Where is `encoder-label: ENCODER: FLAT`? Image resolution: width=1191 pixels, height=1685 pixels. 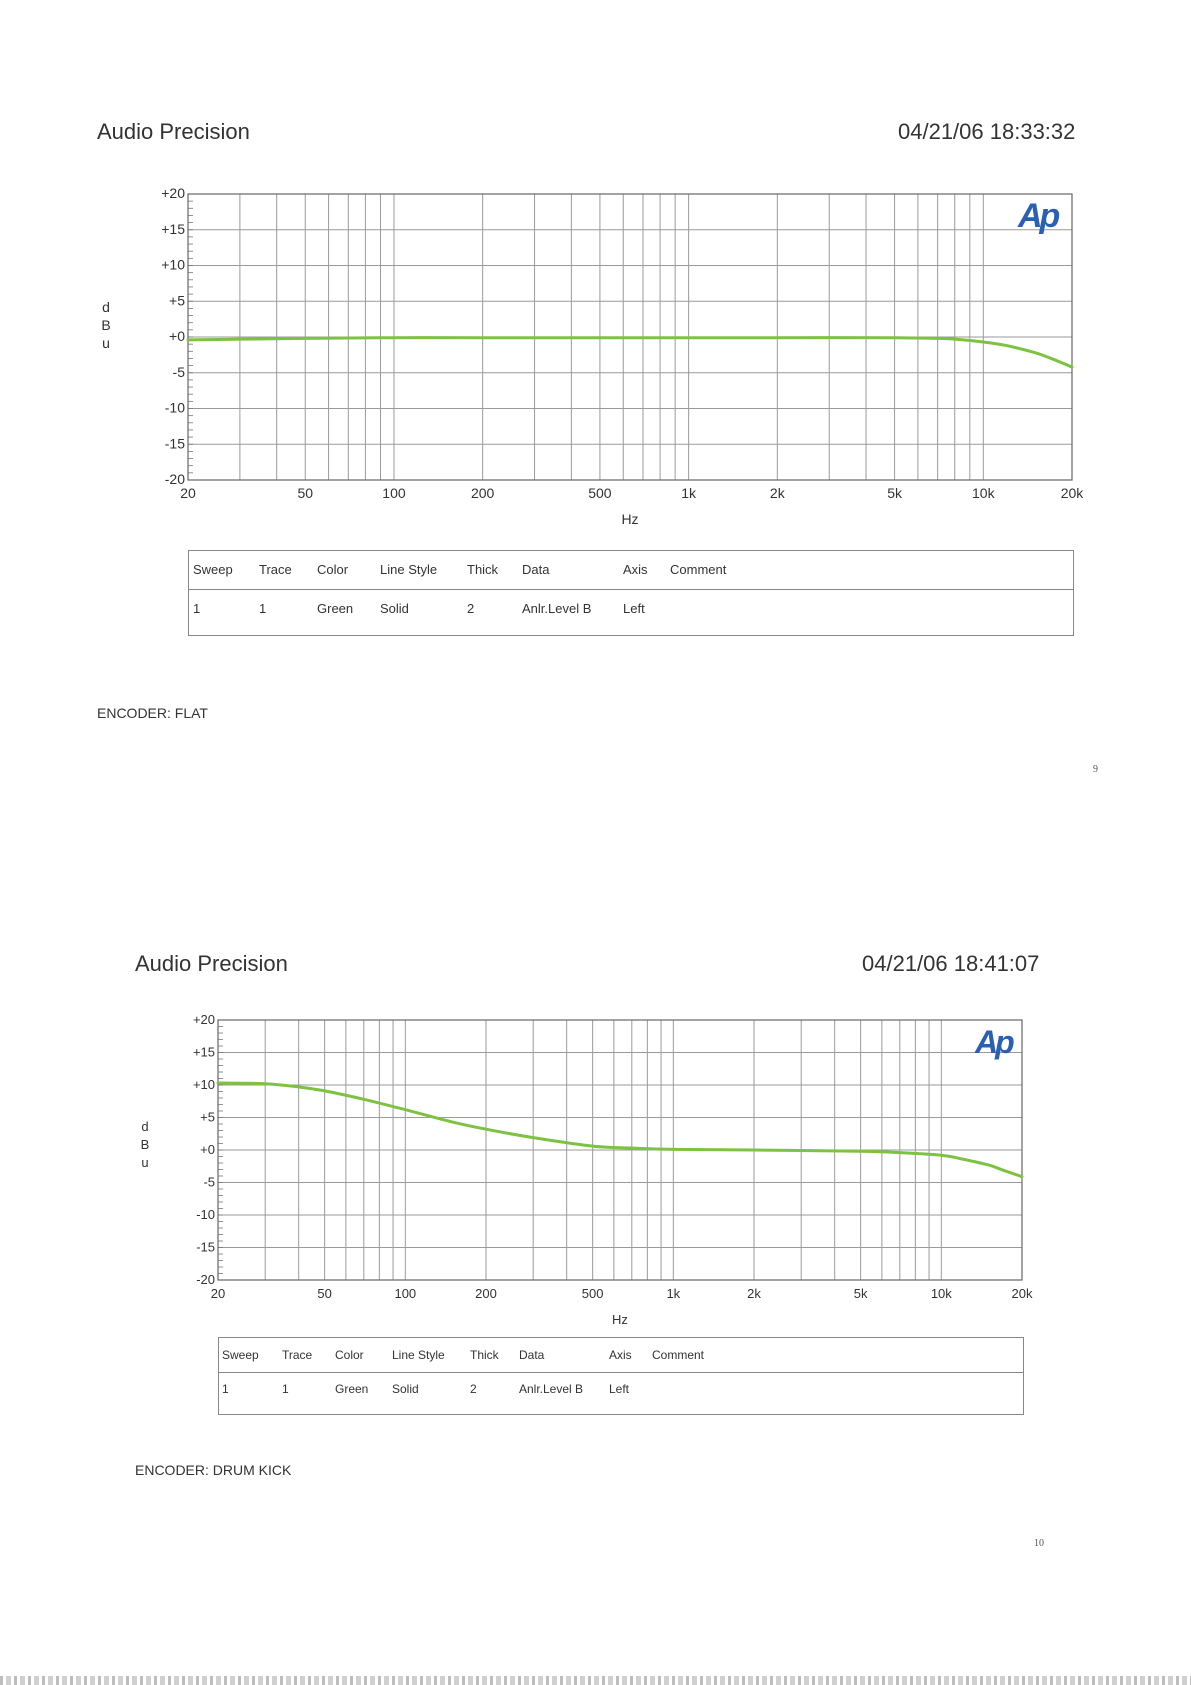 encoder-label: ENCODER: FLAT is located at coordinates (152, 713).